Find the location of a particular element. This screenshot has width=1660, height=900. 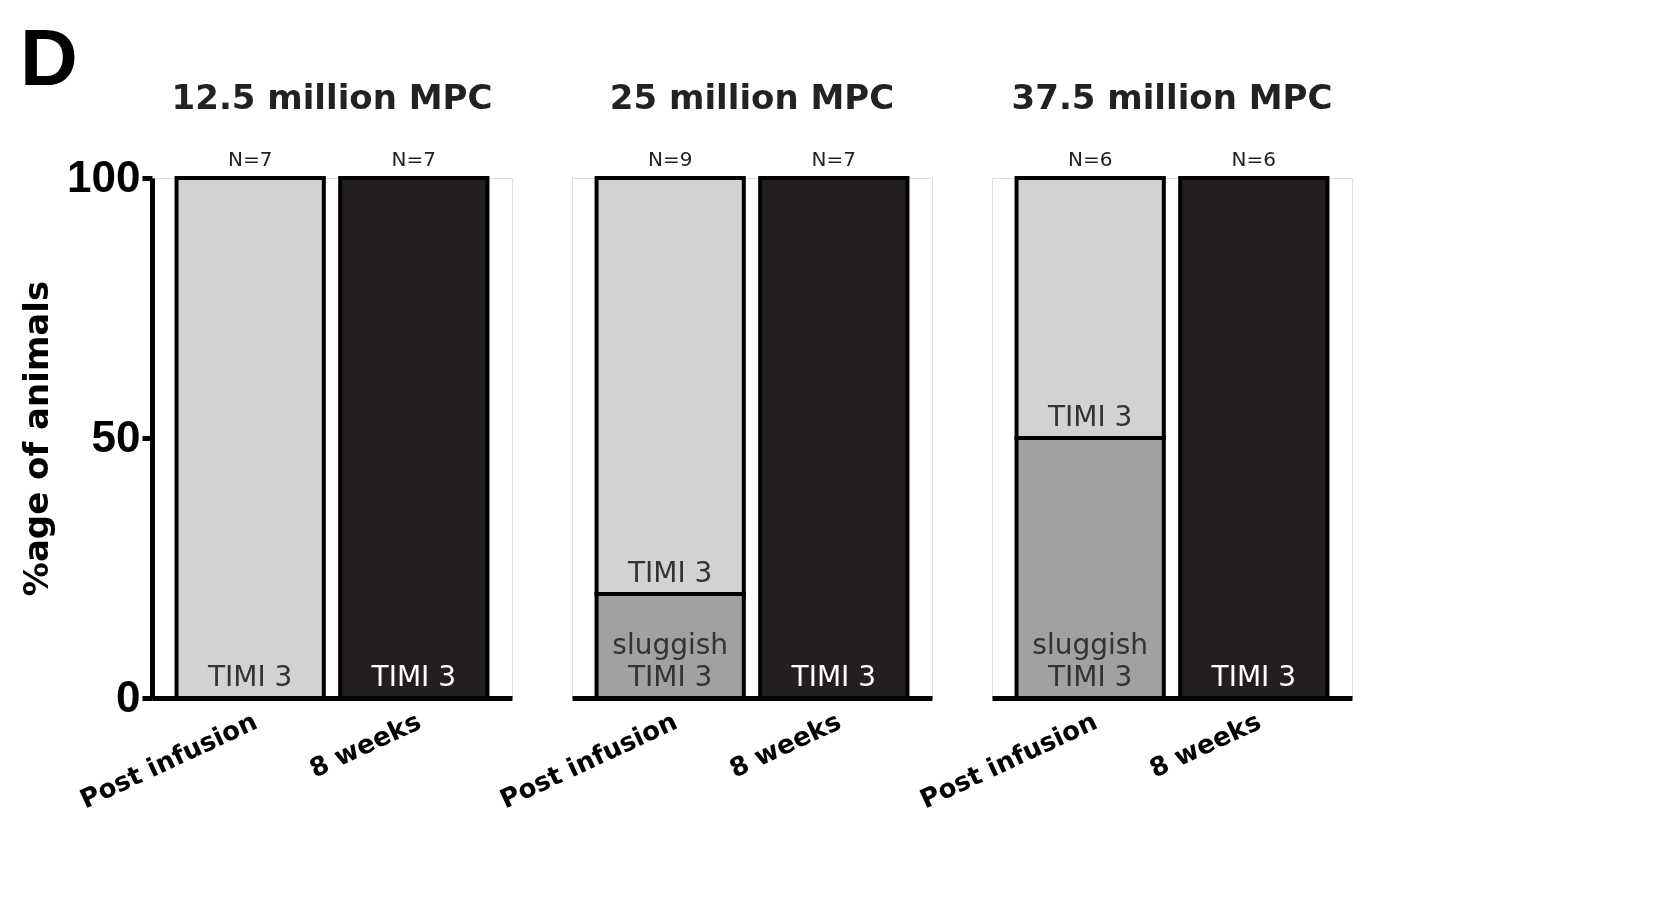

text: D is located at coordinates (49, 57).